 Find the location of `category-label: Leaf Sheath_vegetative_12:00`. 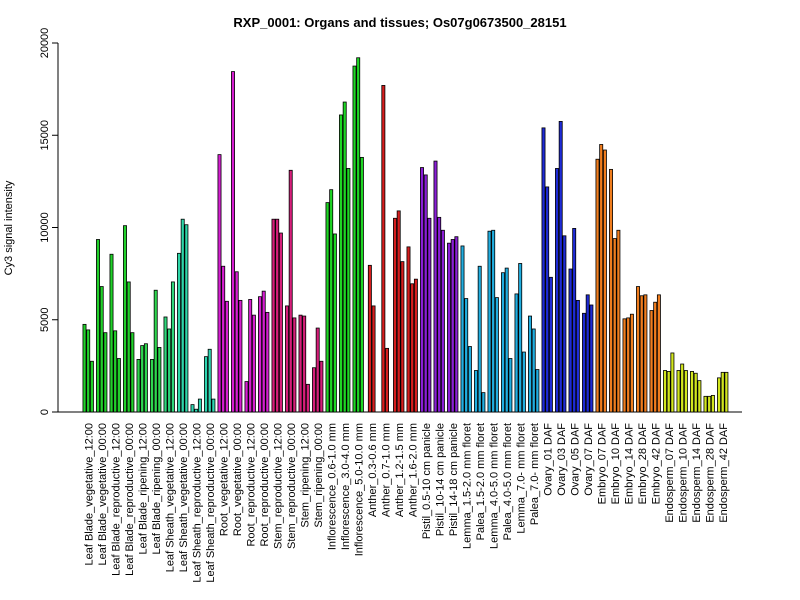

category-label: Leaf Sheath_vegetative_12:00 is located at coordinates (171, 497).